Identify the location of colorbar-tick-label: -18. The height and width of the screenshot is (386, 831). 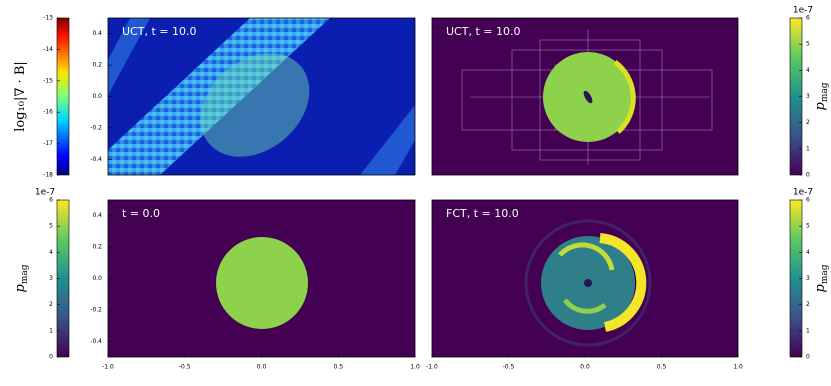
(48, 175).